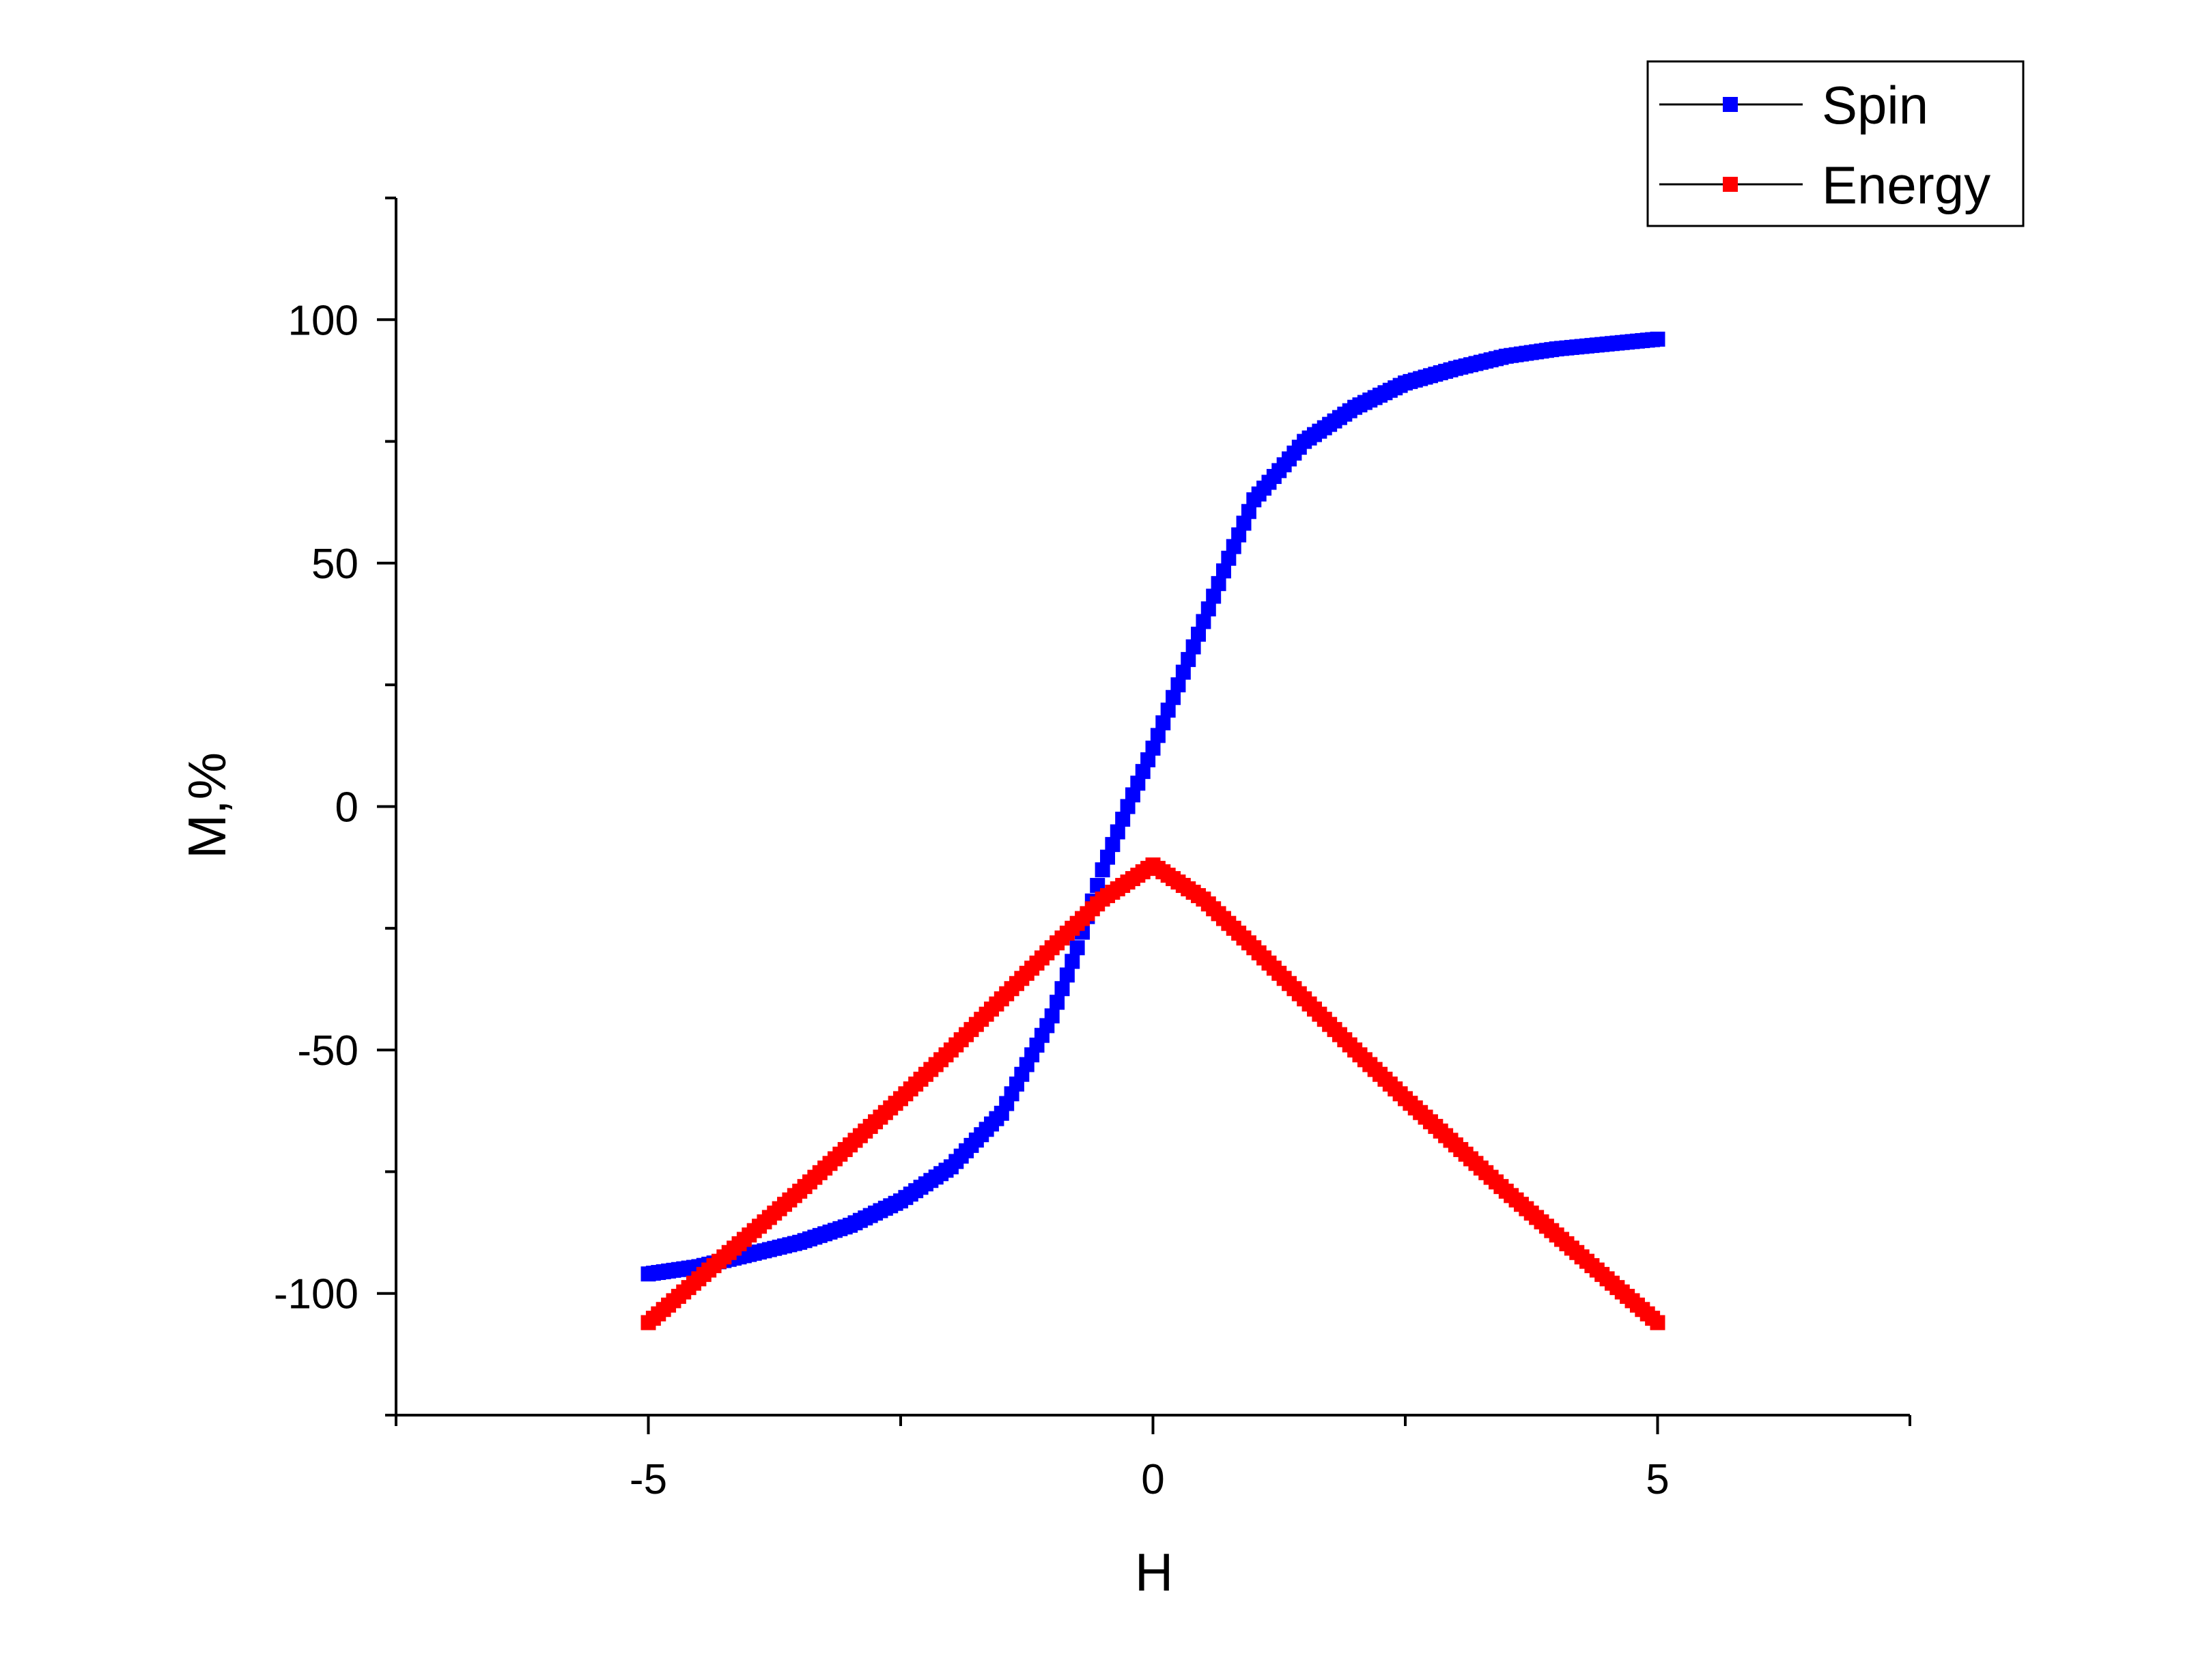 The height and width of the screenshot is (1680, 2196). Describe the element at coordinates (1658, 1479) in the screenshot. I see `x-tick-label: 5` at that location.